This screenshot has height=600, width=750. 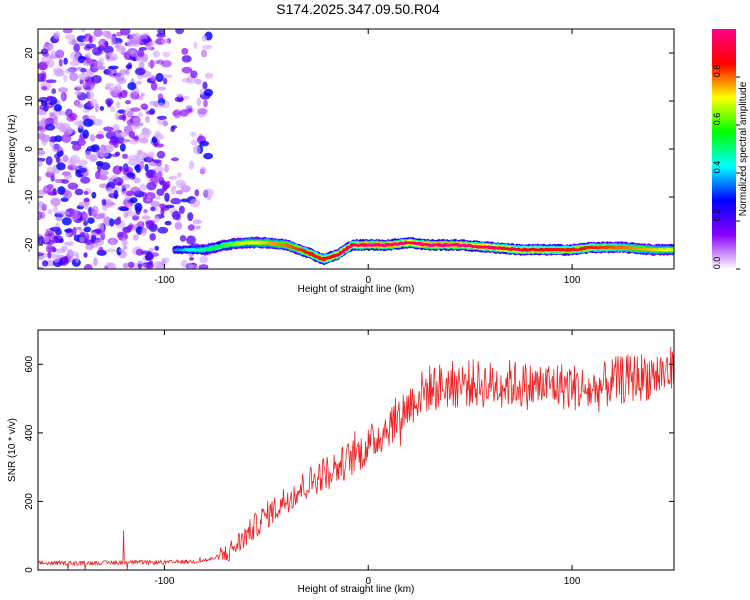 I want to click on y-tick-label: -20, so click(x=29, y=244).